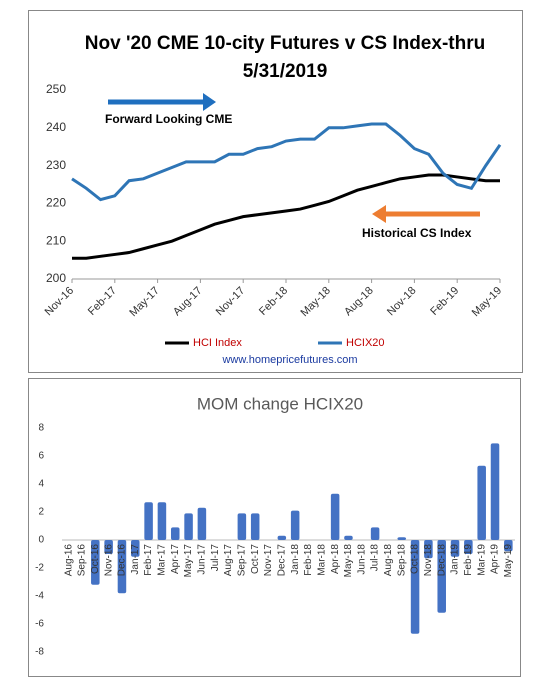 The width and height of the screenshot is (542, 681). I want to click on x-tick-label: Oct-18, so click(415, 559).